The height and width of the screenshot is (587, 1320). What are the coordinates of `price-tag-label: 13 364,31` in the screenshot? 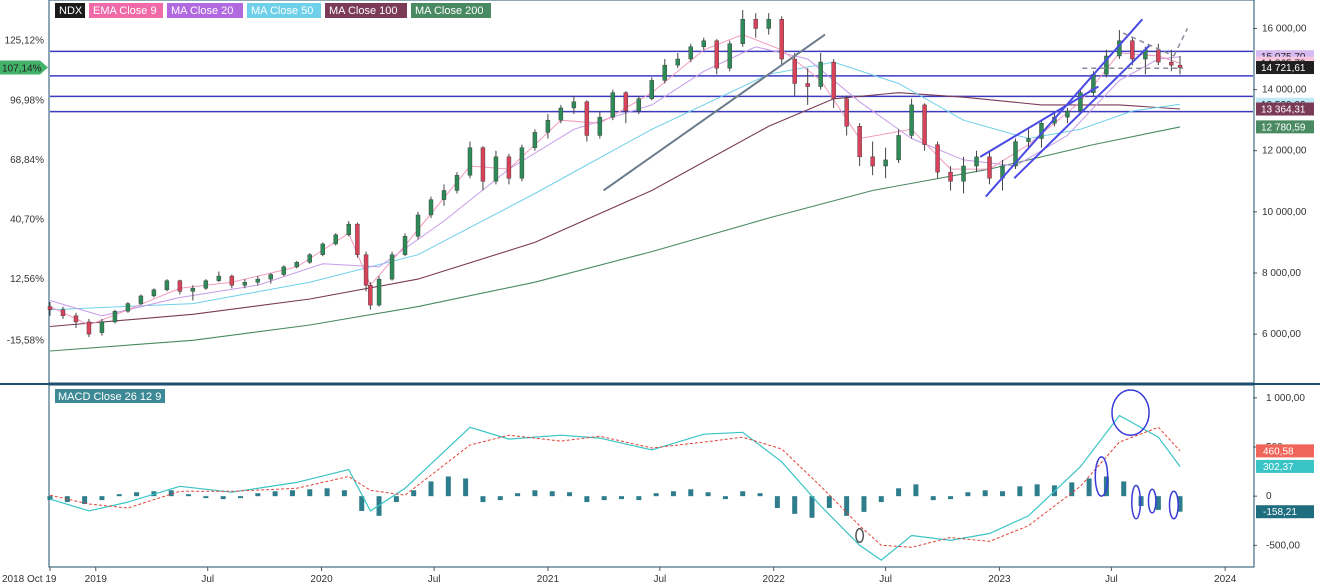 It's located at (1283, 110).